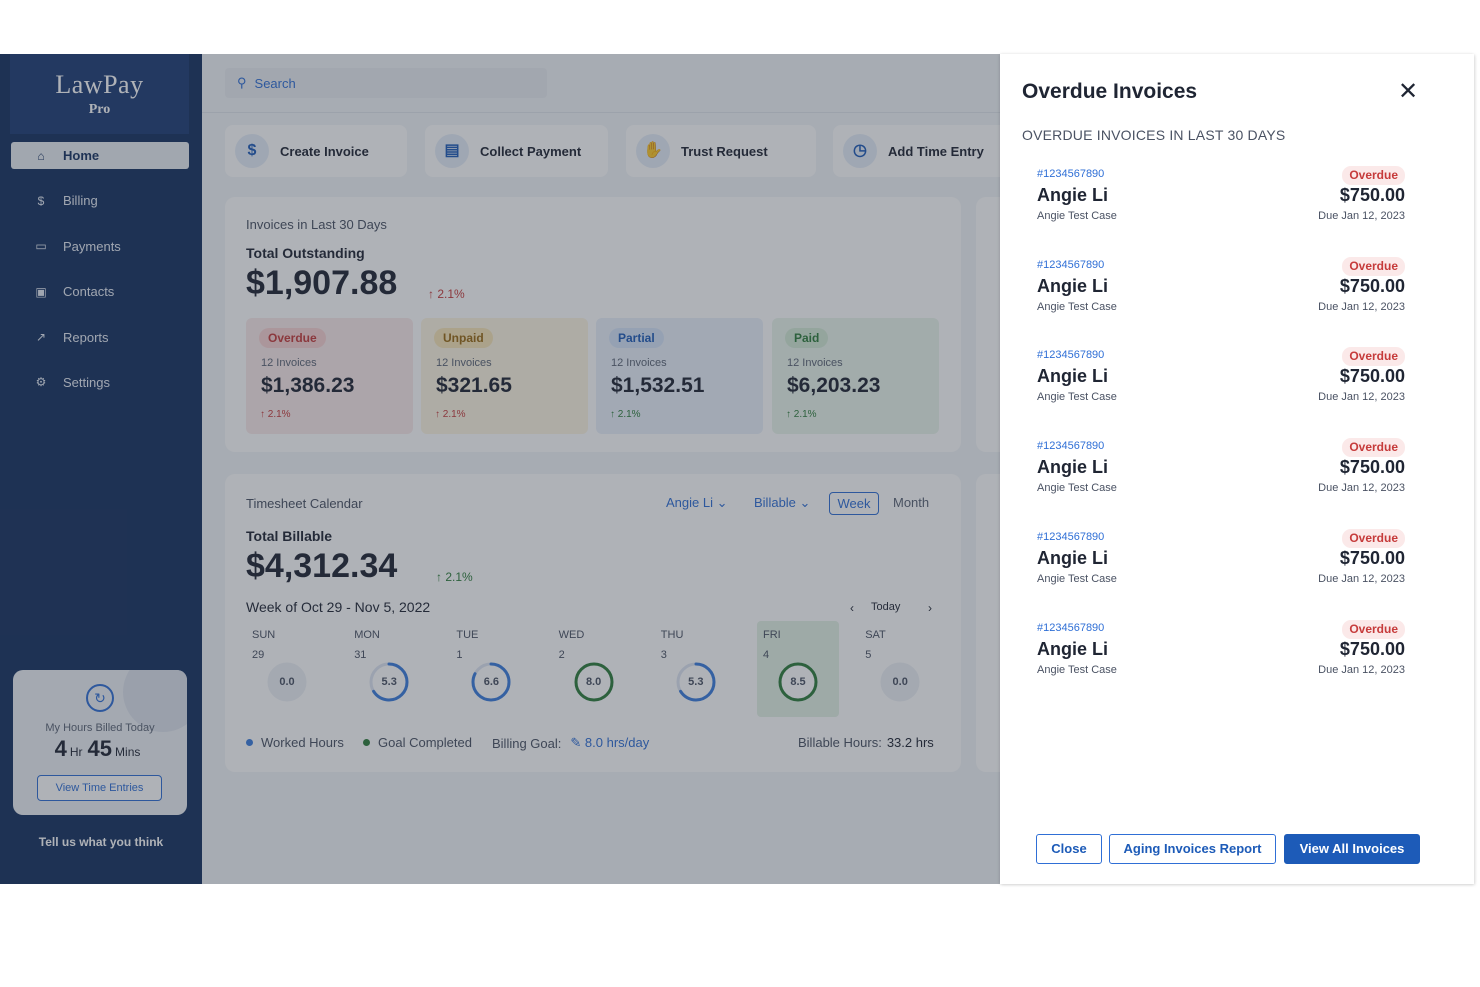 The width and height of the screenshot is (1480, 987). I want to click on sidebar-item-payments: ▭ Payments, so click(100, 246).